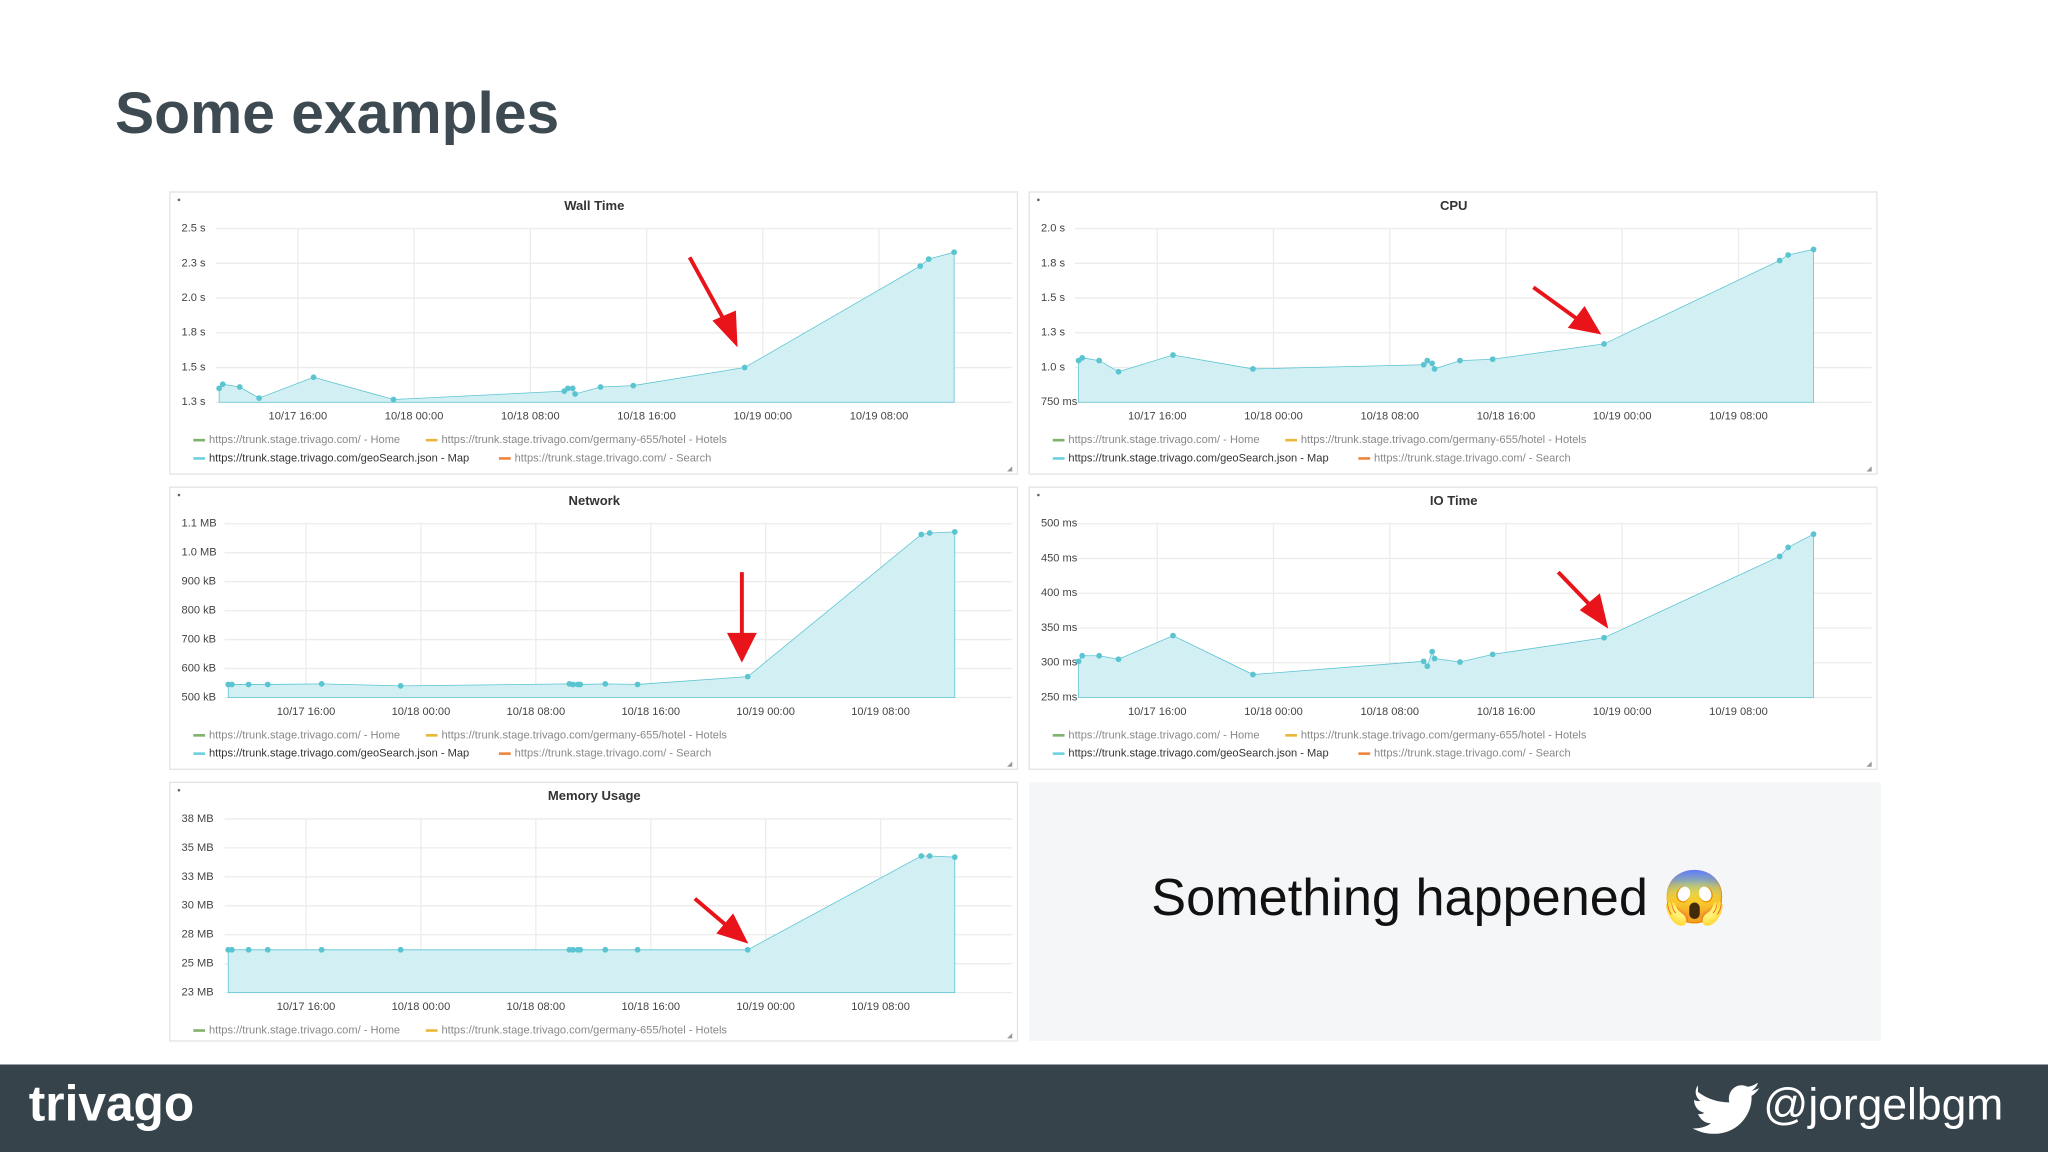  Describe the element at coordinates (1726, 1108) in the screenshot. I see `twitter-icon` at that location.